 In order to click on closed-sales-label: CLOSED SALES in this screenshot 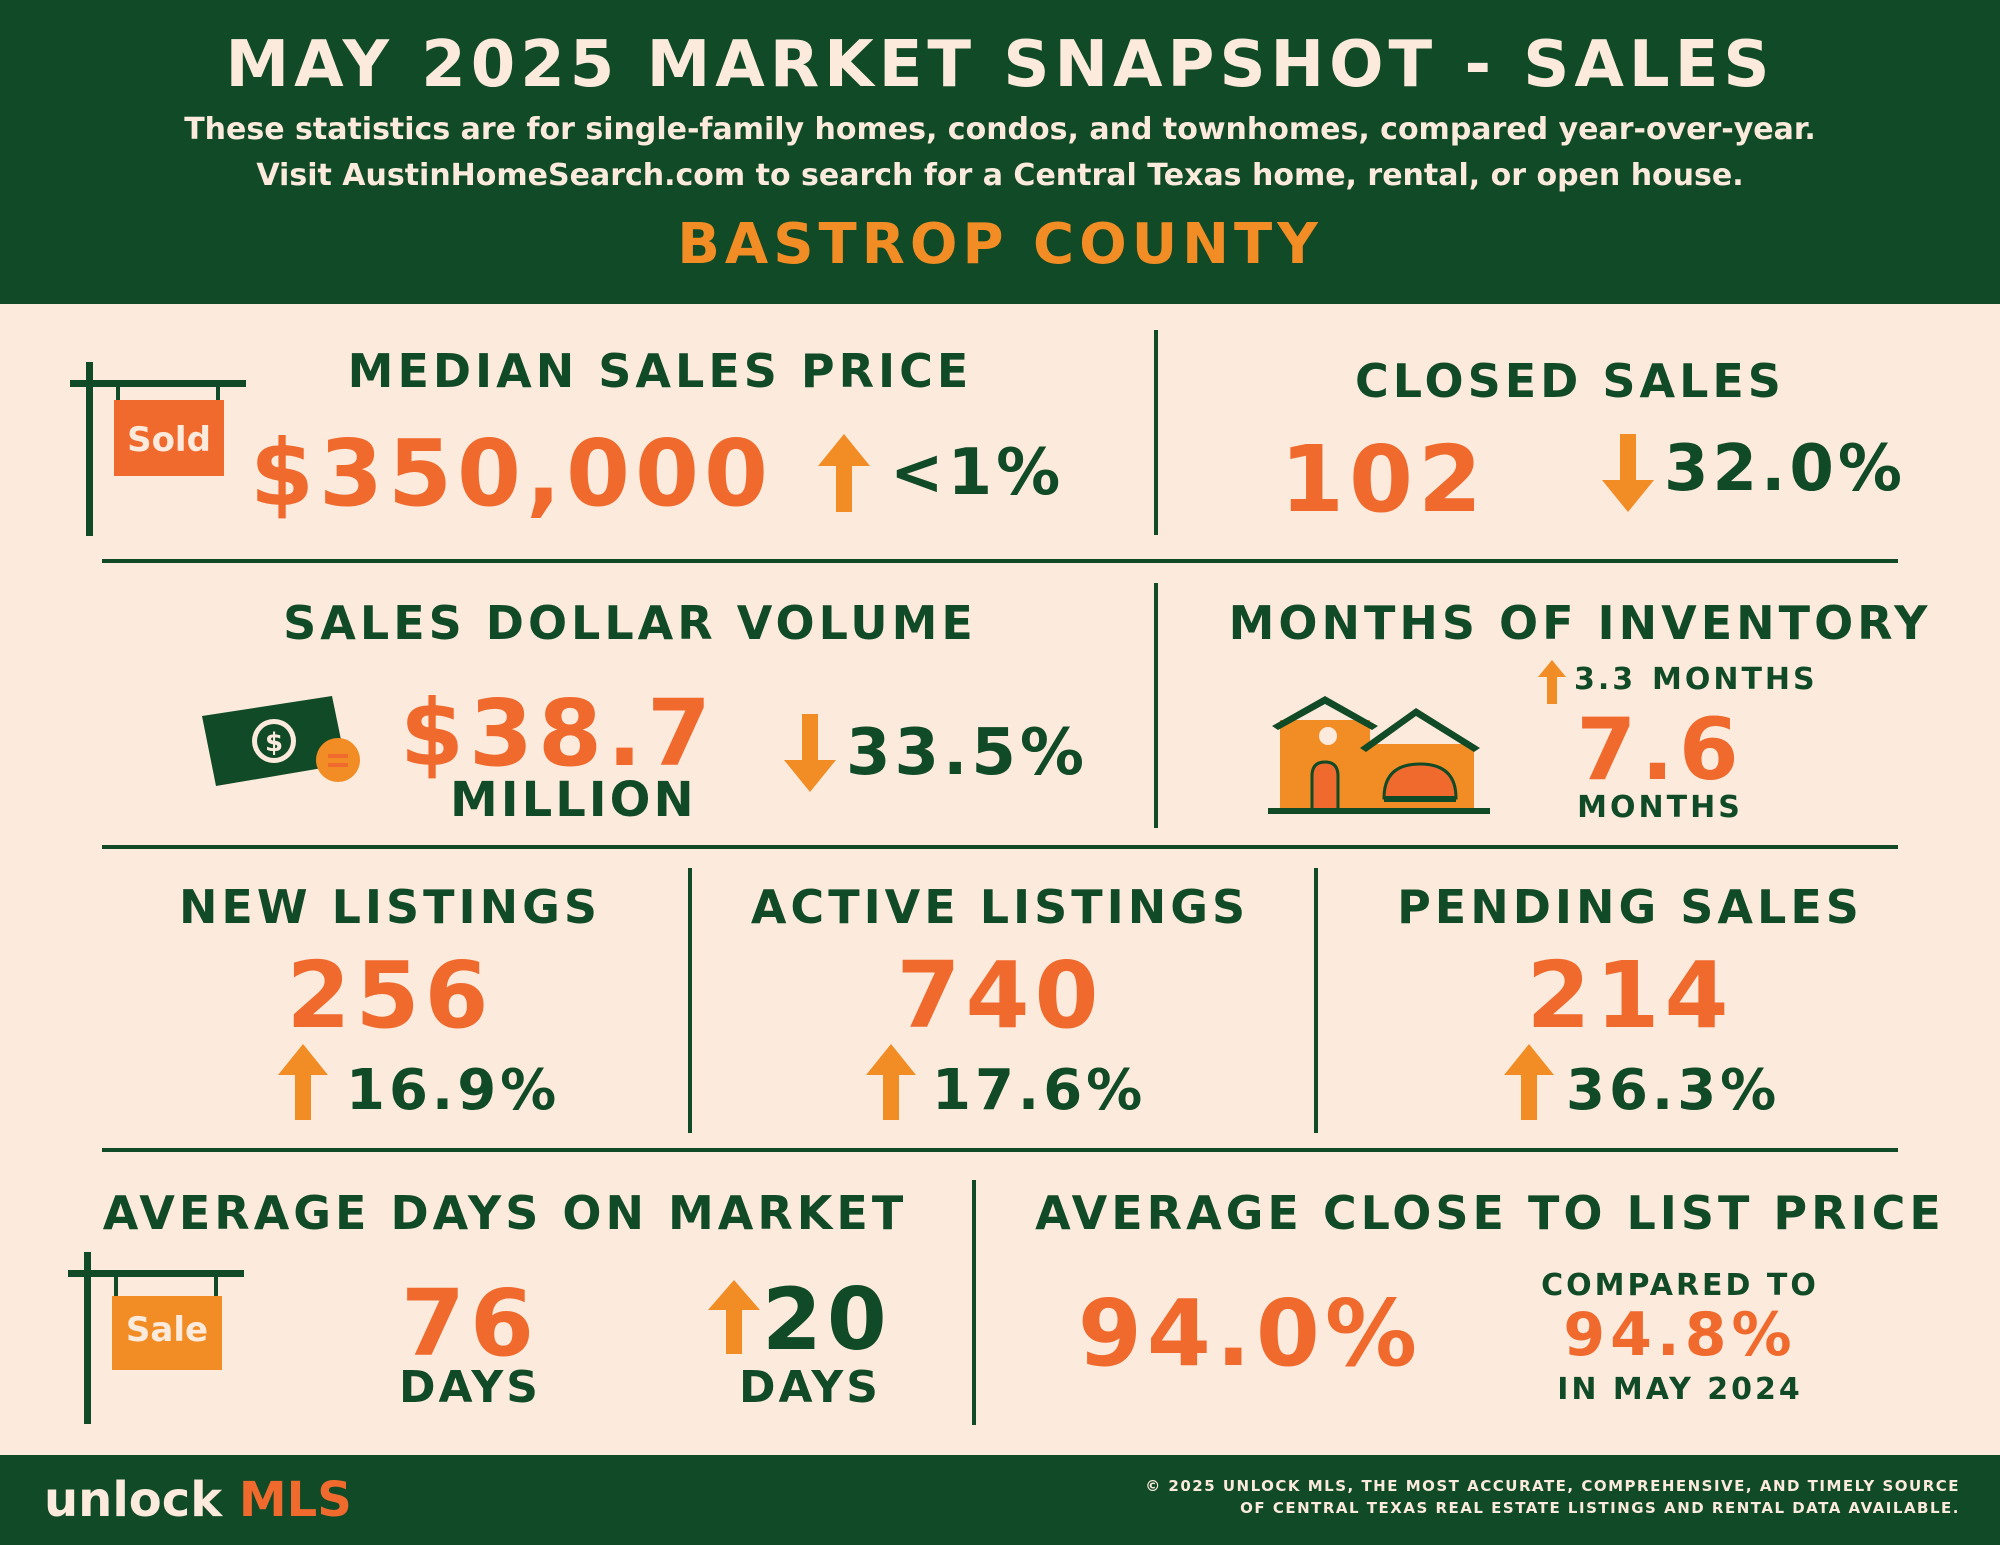, I will do `click(1570, 381)`.